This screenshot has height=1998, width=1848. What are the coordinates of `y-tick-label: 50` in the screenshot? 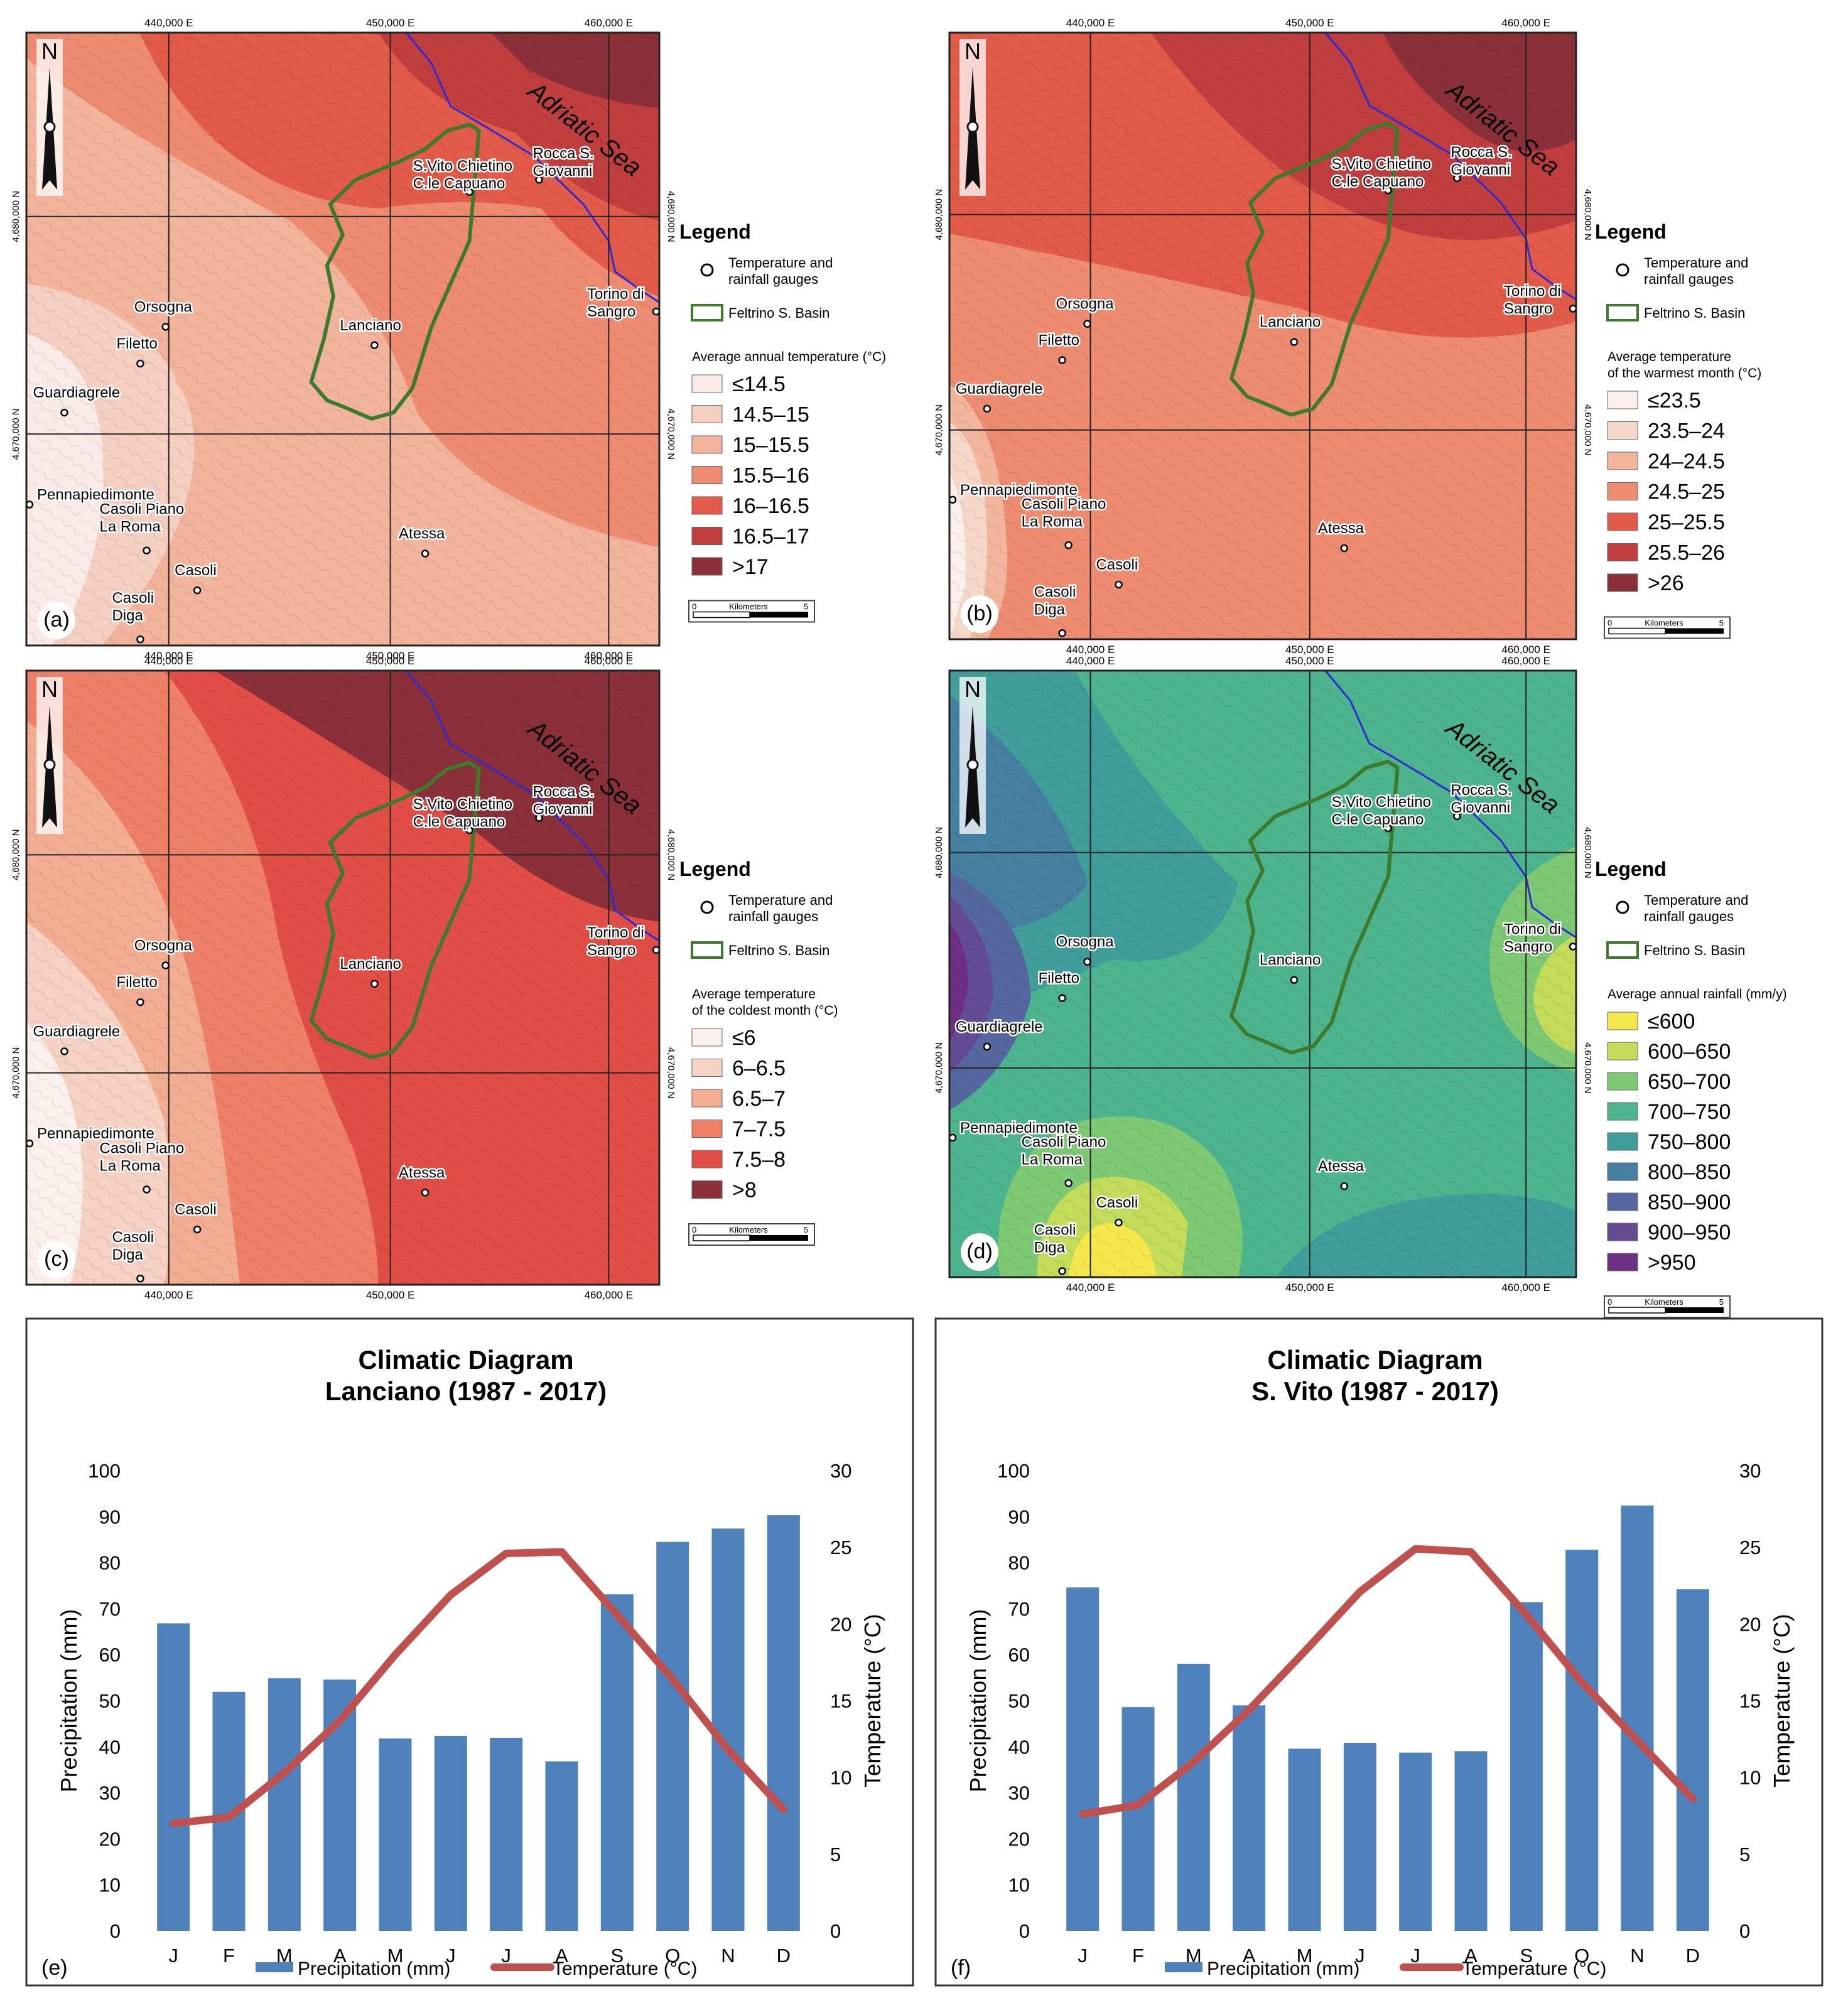 It's located at (1019, 1701).